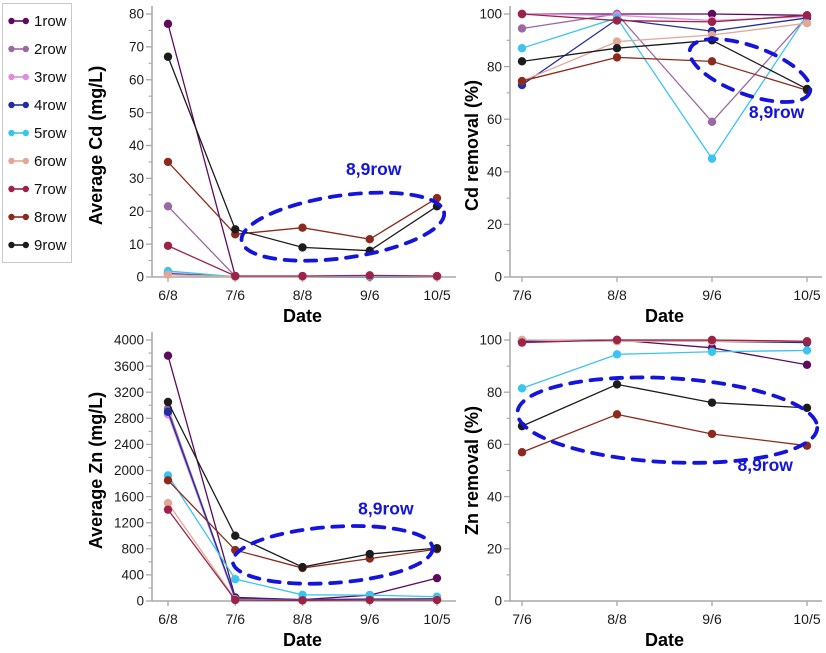  Describe the element at coordinates (96, 145) in the screenshot. I see `y-axis-title: Average Cd (mg/L)` at that location.